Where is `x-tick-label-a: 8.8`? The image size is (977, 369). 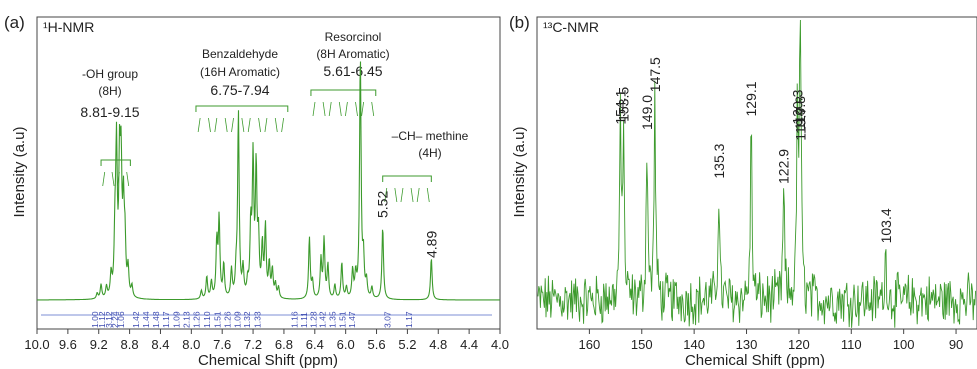
x-tick-label-a: 8.8 is located at coordinates (130, 344).